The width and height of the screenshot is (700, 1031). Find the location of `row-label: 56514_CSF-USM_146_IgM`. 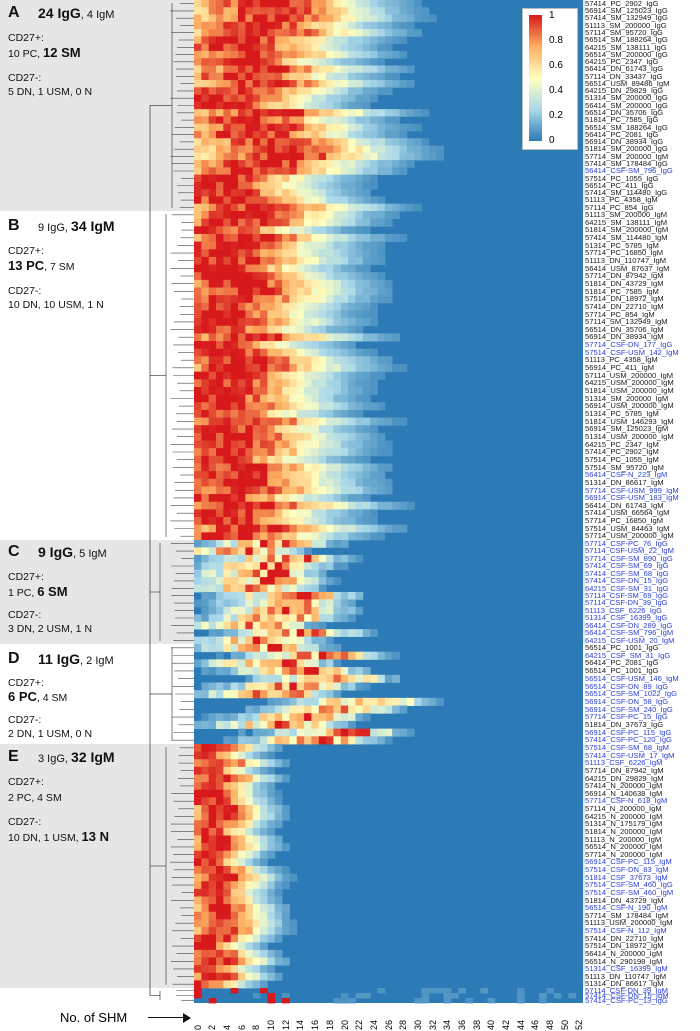

row-label: 56514_CSF-USM_146_IgM is located at coordinates (632, 678).